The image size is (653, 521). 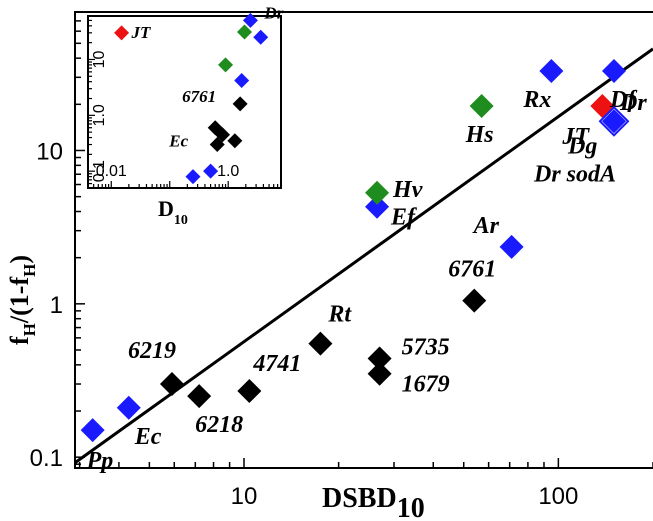 What do you see at coordinates (407, 190) in the screenshot?
I see `data-label: Hv` at bounding box center [407, 190].